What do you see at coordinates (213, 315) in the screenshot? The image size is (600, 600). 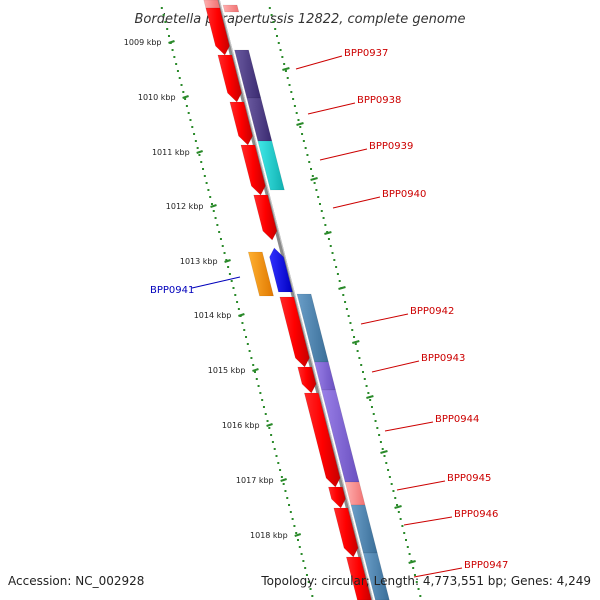 I see `kbp-label: 1014 kbp` at bounding box center [213, 315].